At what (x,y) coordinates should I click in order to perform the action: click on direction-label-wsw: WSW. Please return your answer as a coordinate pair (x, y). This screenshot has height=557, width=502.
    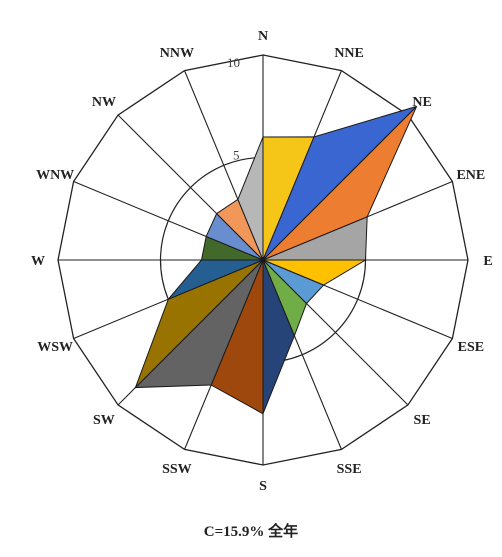
    Looking at the image, I should click on (55, 347).